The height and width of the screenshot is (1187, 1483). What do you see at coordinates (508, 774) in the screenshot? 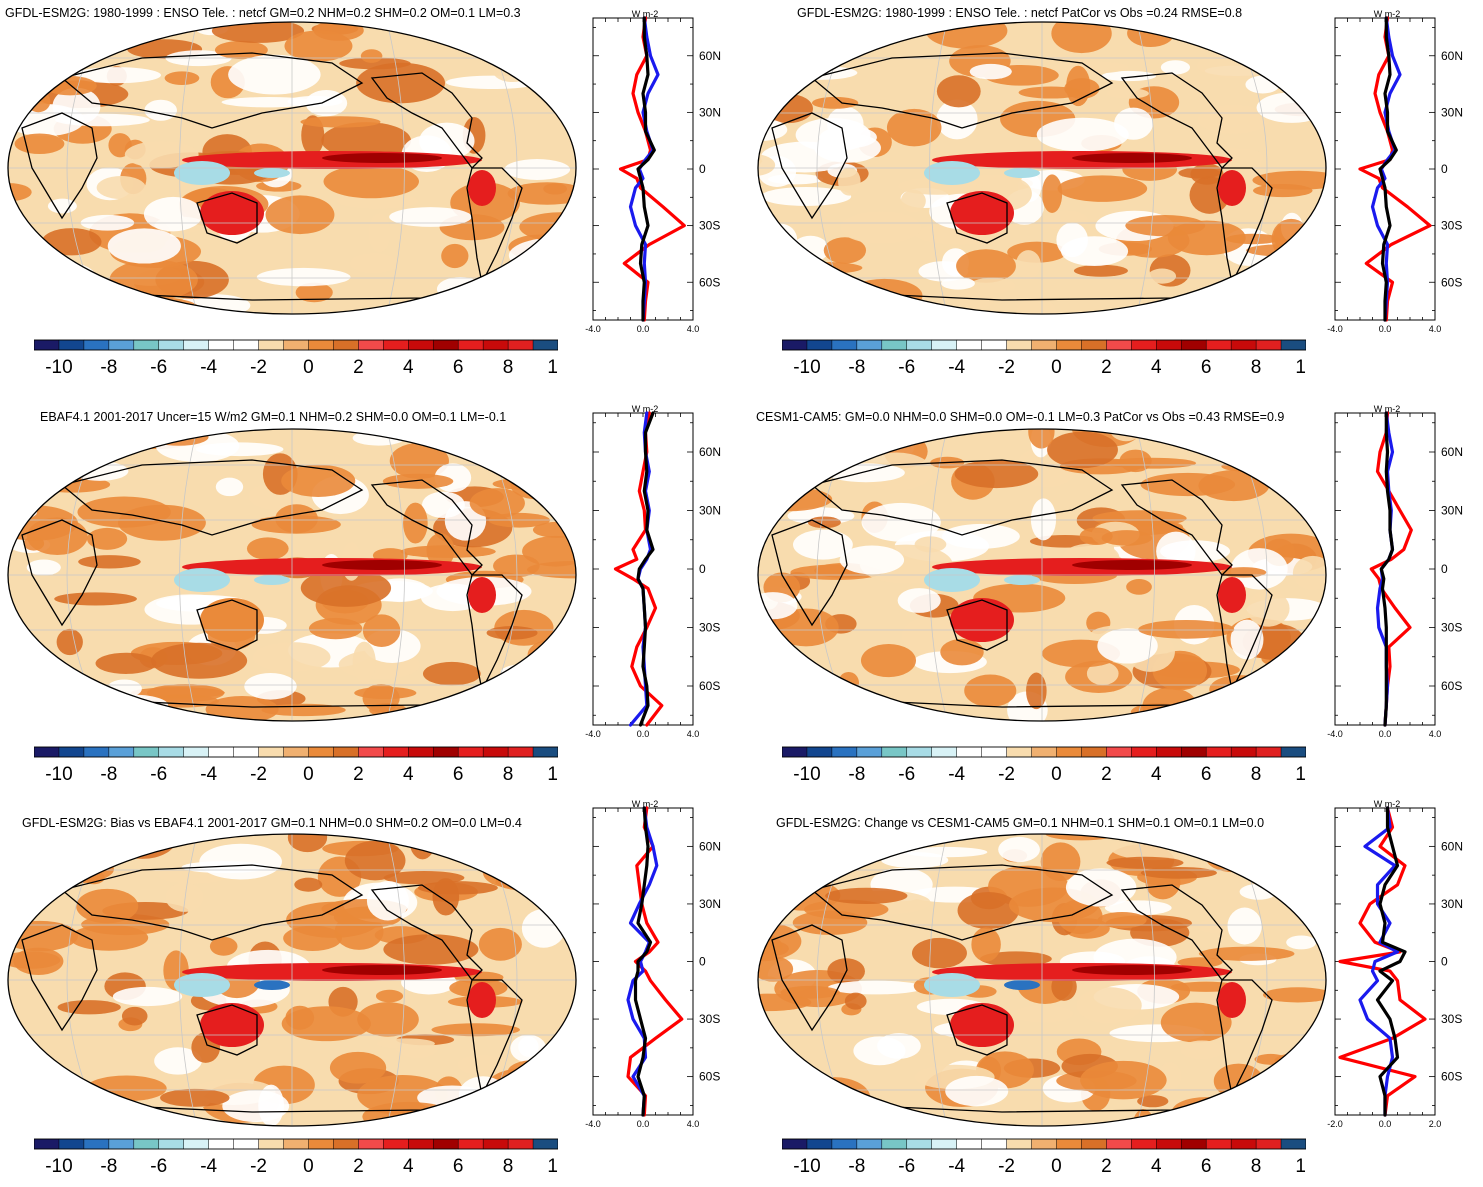
I see `colorbar-tick-label: 8` at bounding box center [508, 774].